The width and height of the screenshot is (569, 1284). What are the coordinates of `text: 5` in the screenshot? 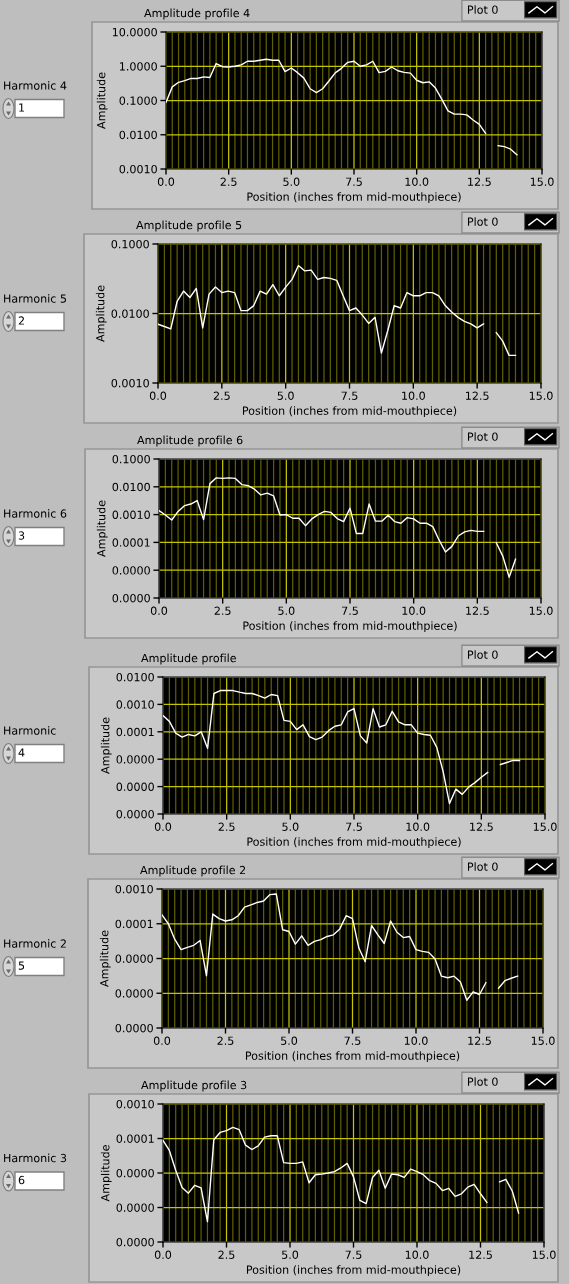 It's located at (21, 965).